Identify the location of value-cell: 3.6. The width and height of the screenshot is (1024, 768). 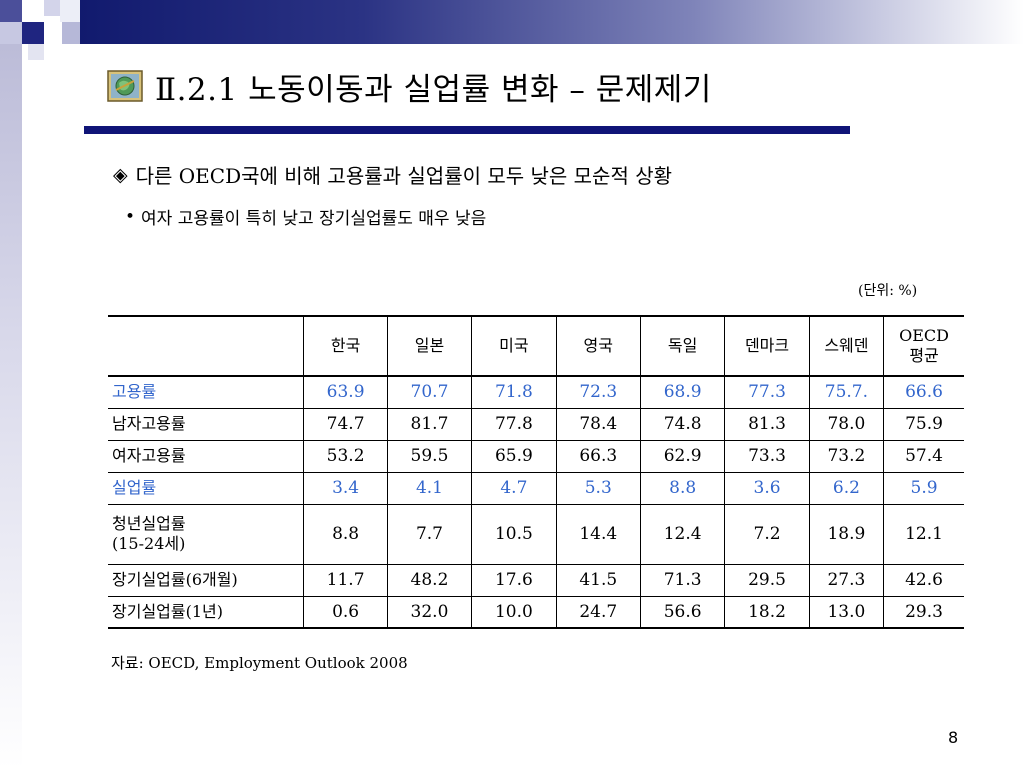
(767, 488).